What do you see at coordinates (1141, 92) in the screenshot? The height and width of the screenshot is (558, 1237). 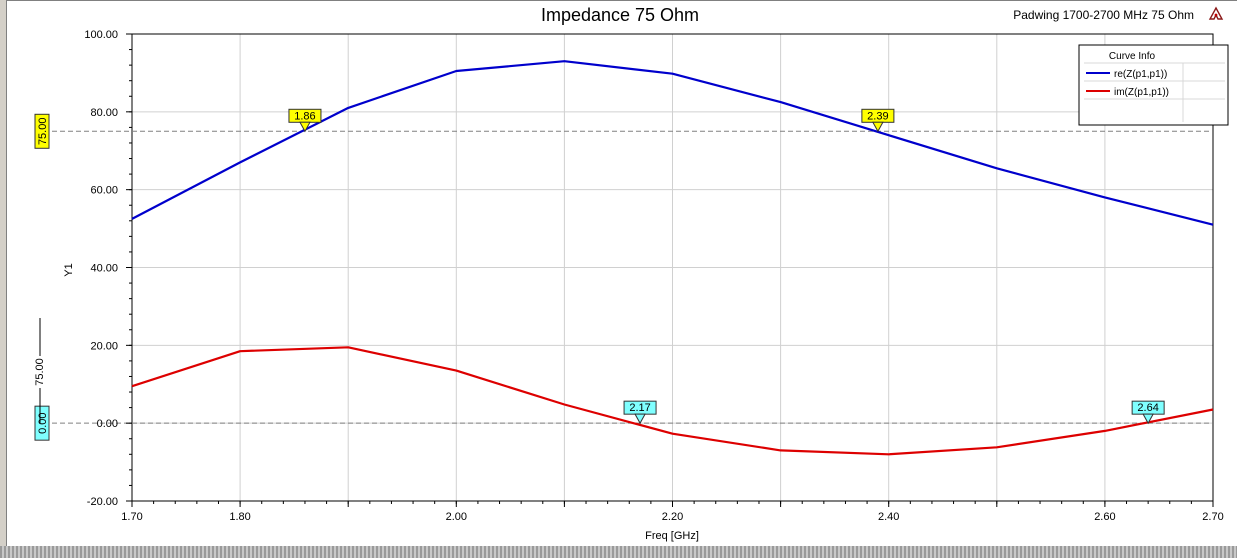 I see `legend-item-im: im(Z(p1,p1))` at bounding box center [1141, 92].